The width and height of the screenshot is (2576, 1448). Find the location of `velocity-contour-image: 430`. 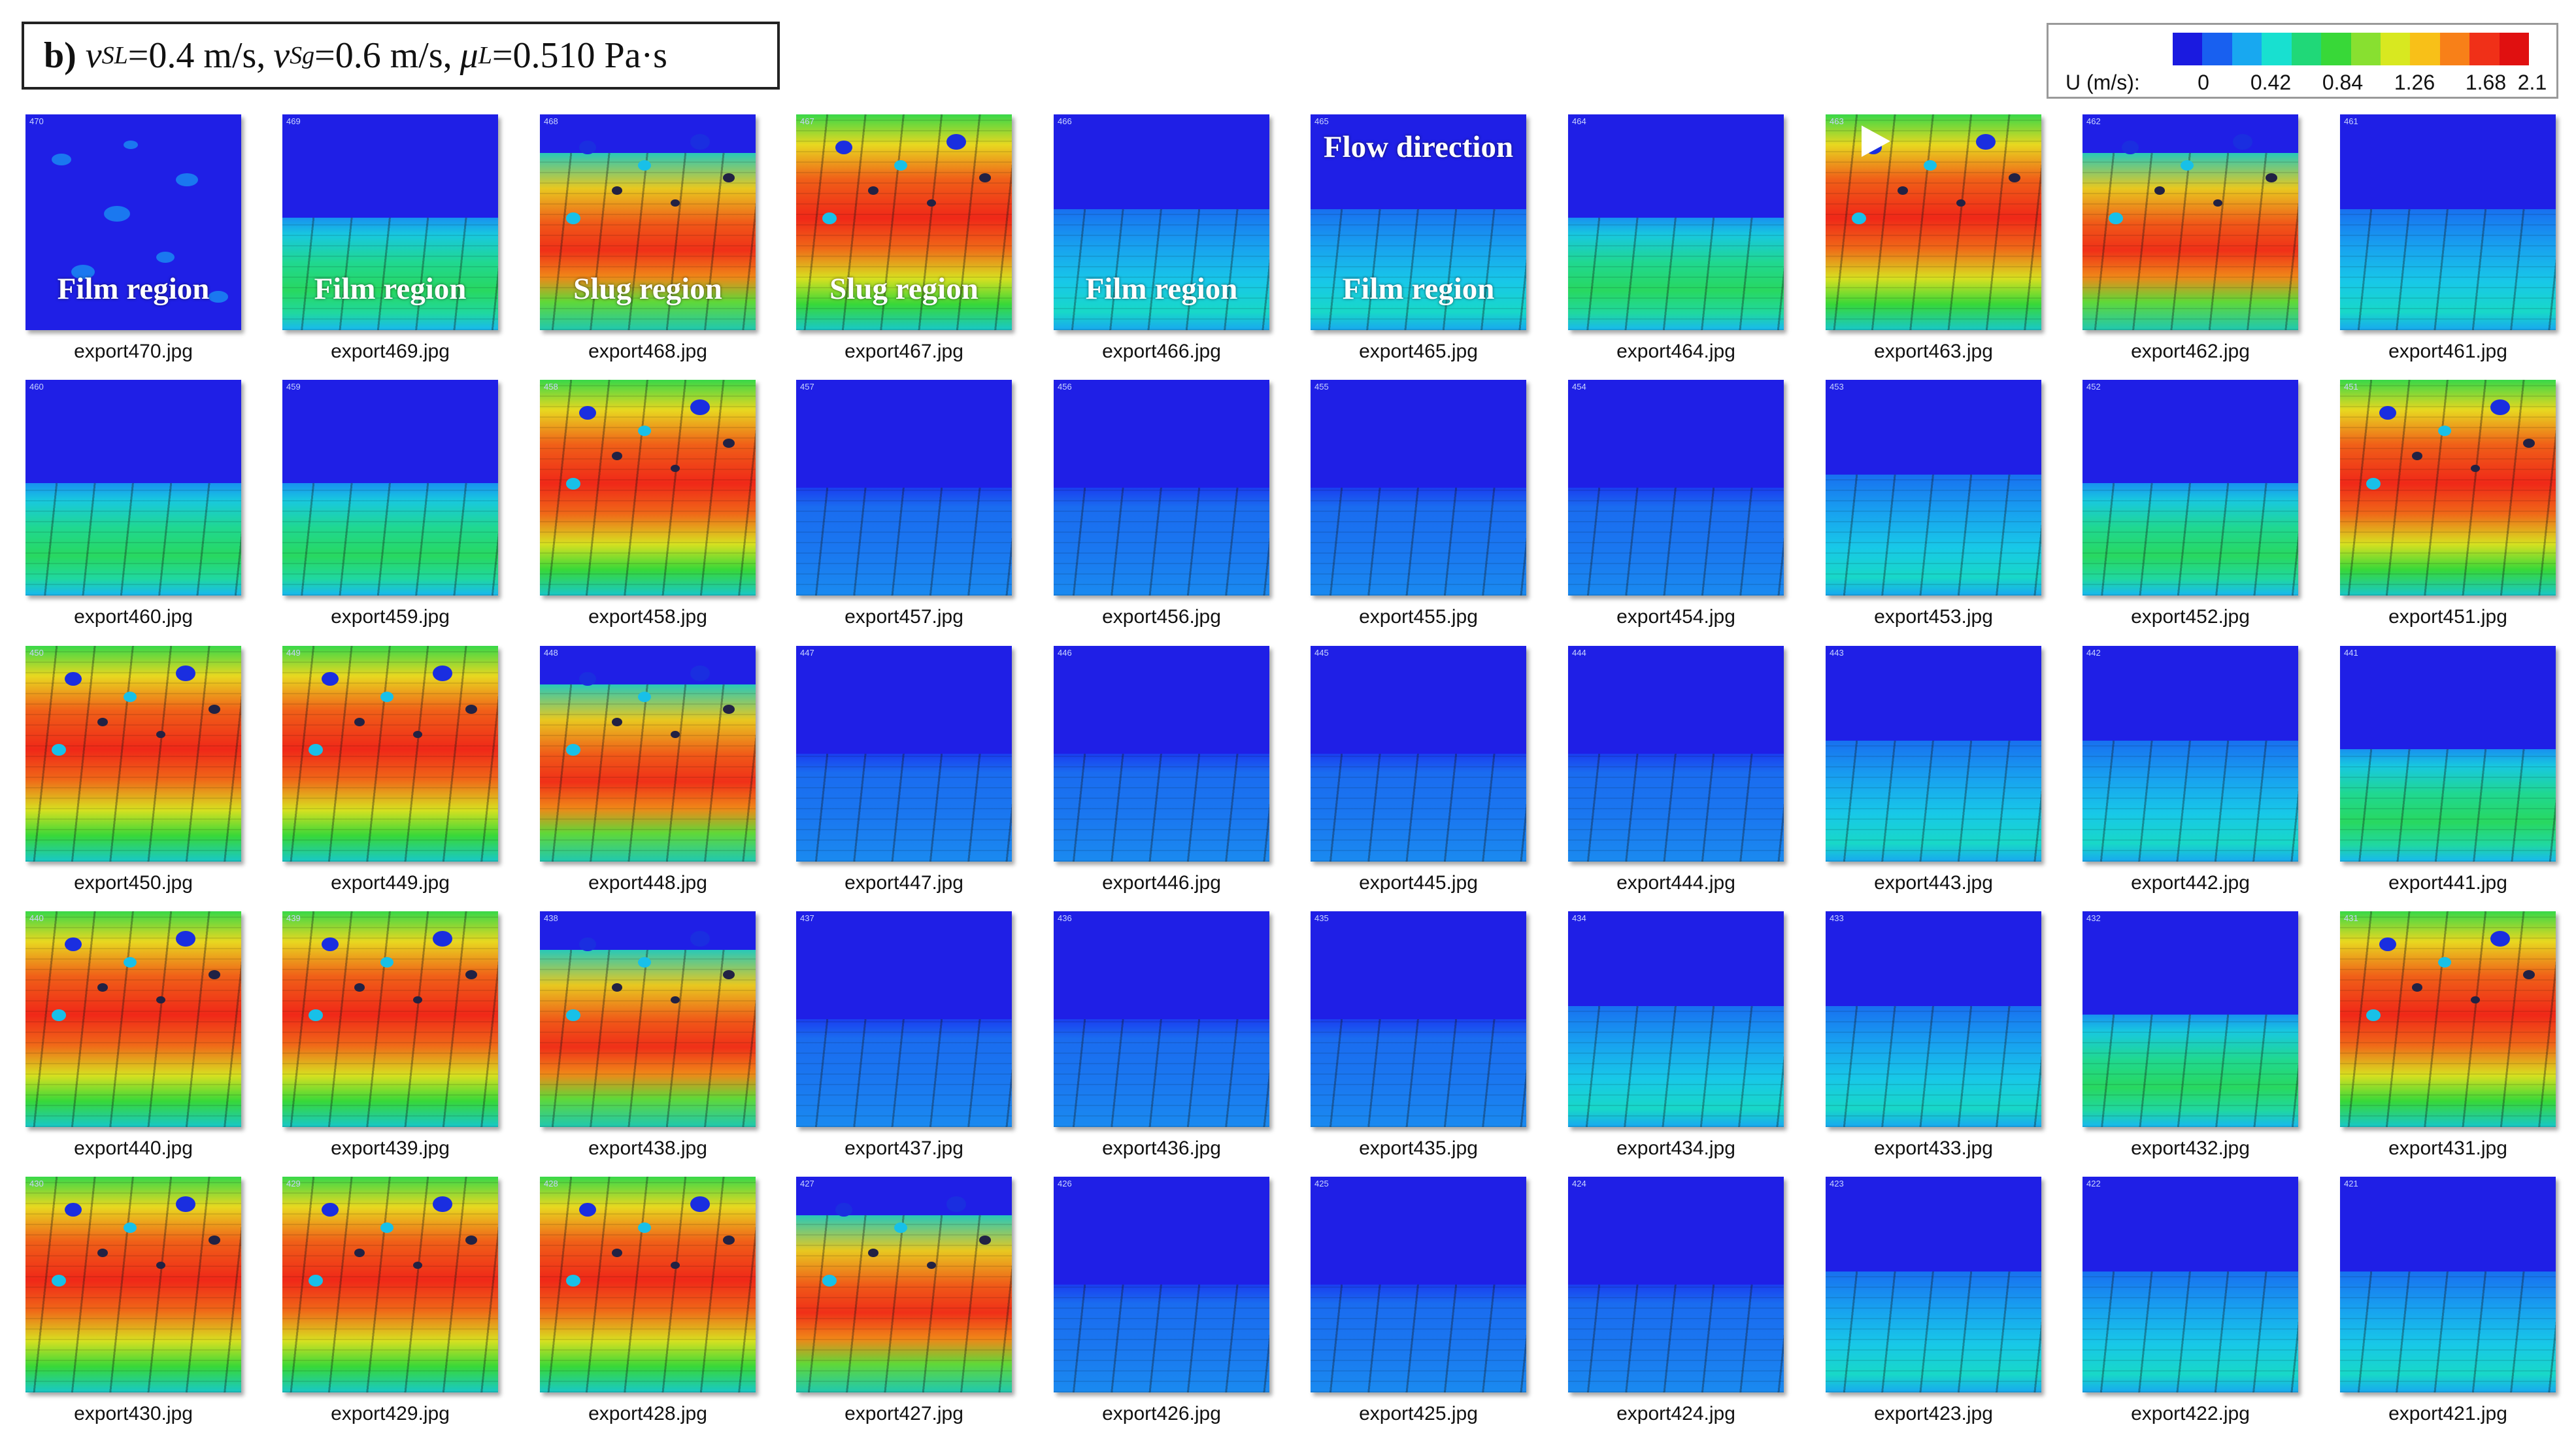

velocity-contour-image: 430 is located at coordinates (133, 1284).